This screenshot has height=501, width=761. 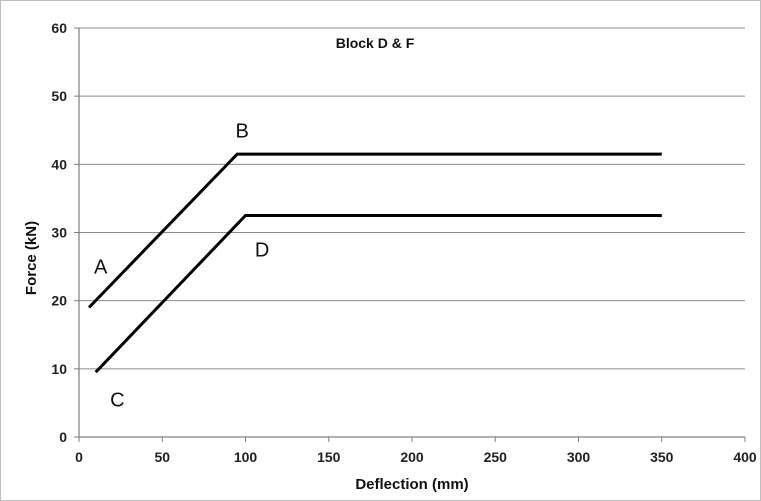 What do you see at coordinates (59, 301) in the screenshot?
I see `y-tick-label-20: 20` at bounding box center [59, 301].